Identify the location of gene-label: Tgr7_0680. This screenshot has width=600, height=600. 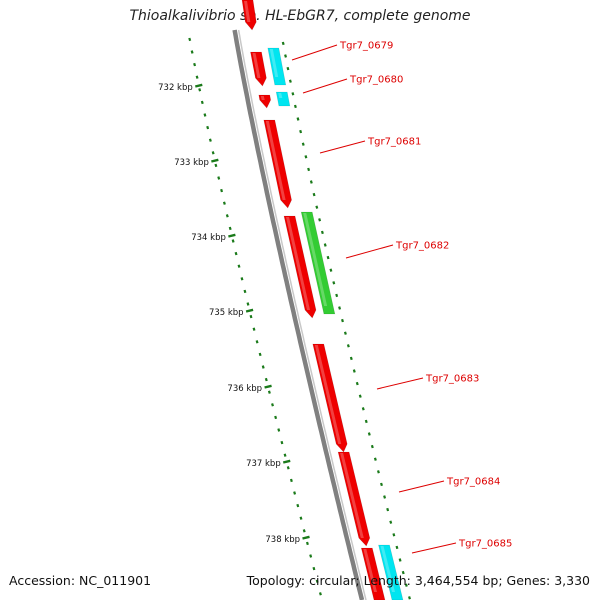
(376, 80).